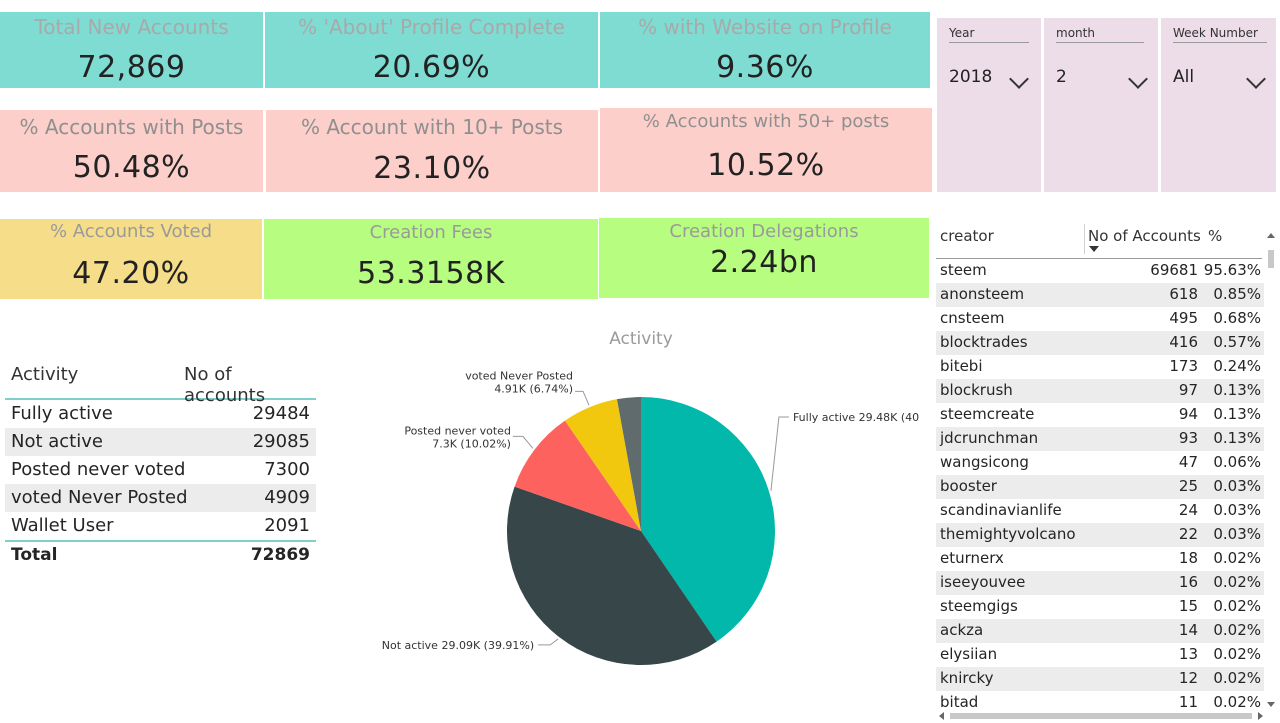 Image resolution: width=1280 pixels, height=723 pixels. I want to click on table-row: Posted never voted 7300, so click(160, 470).